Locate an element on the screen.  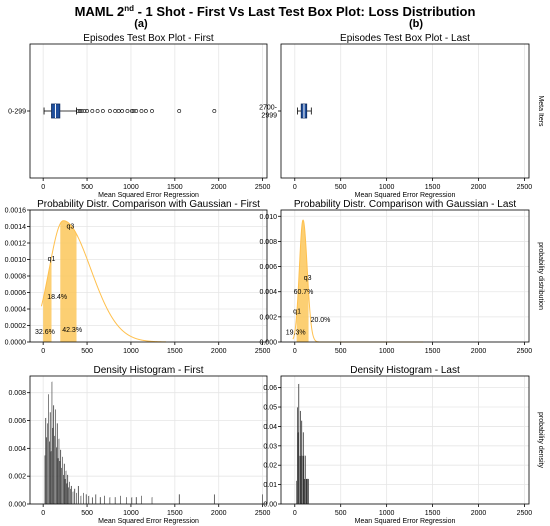
y-tick-label: 0.0014 is located at coordinates (16, 227).